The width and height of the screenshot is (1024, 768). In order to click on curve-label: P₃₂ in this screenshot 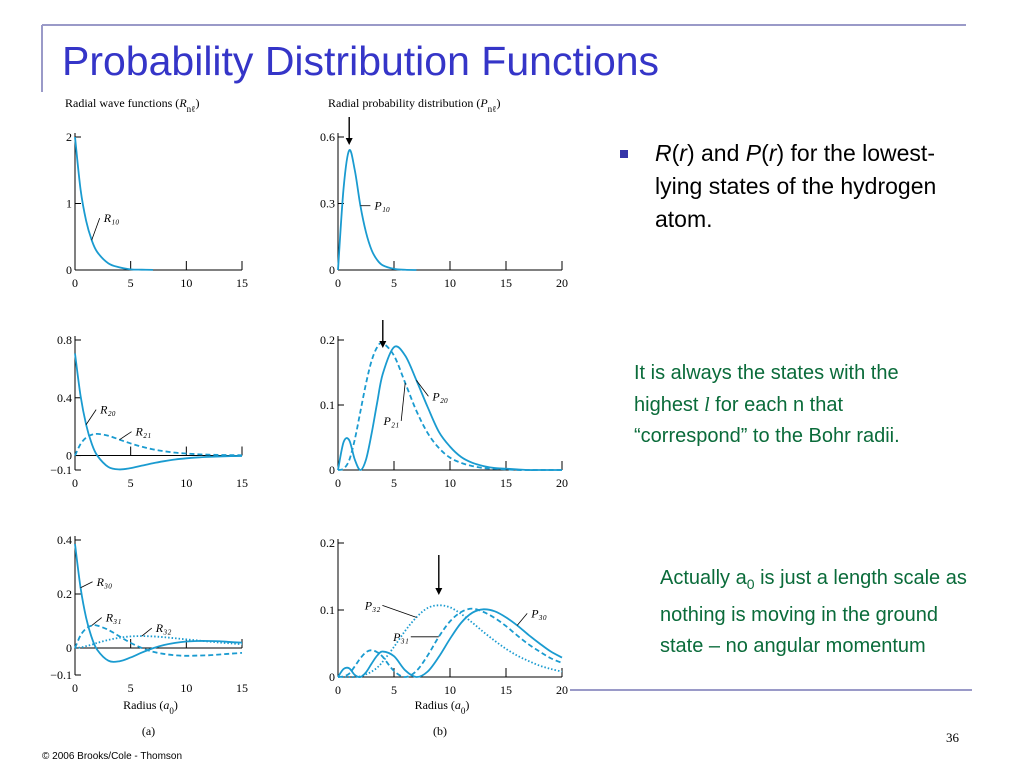, I will do `click(372, 605)`.